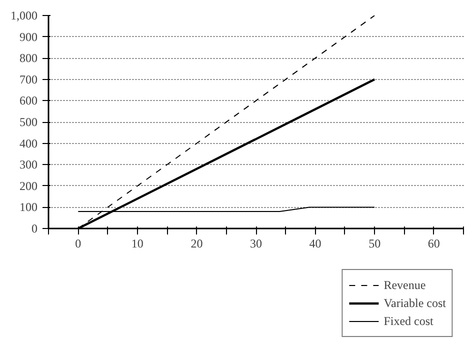  What do you see at coordinates (29, 185) in the screenshot?
I see `y-tick-label: 200` at bounding box center [29, 185].